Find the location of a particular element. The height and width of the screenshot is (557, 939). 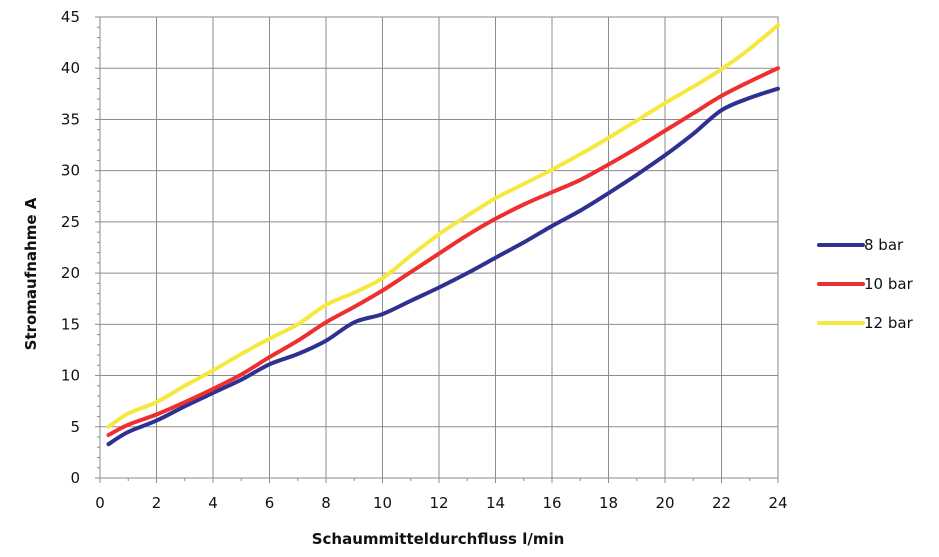

x-tick-label: 4 is located at coordinates (213, 503).